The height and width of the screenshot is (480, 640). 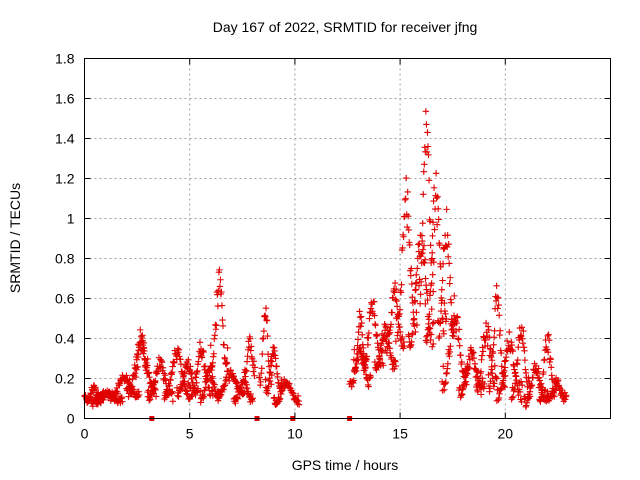 I want to click on y-tick-label: 0, so click(x=71, y=419).